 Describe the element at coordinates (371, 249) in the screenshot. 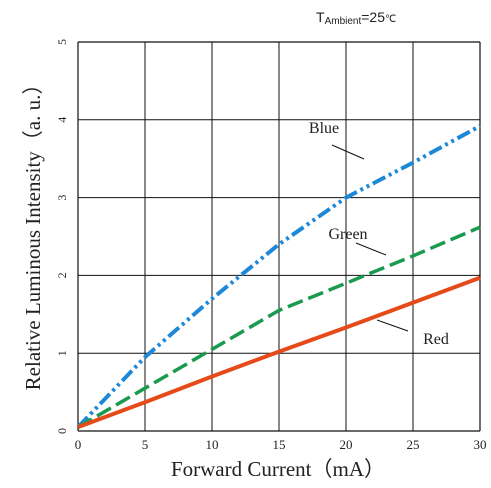

I see `series-leader-green` at that location.